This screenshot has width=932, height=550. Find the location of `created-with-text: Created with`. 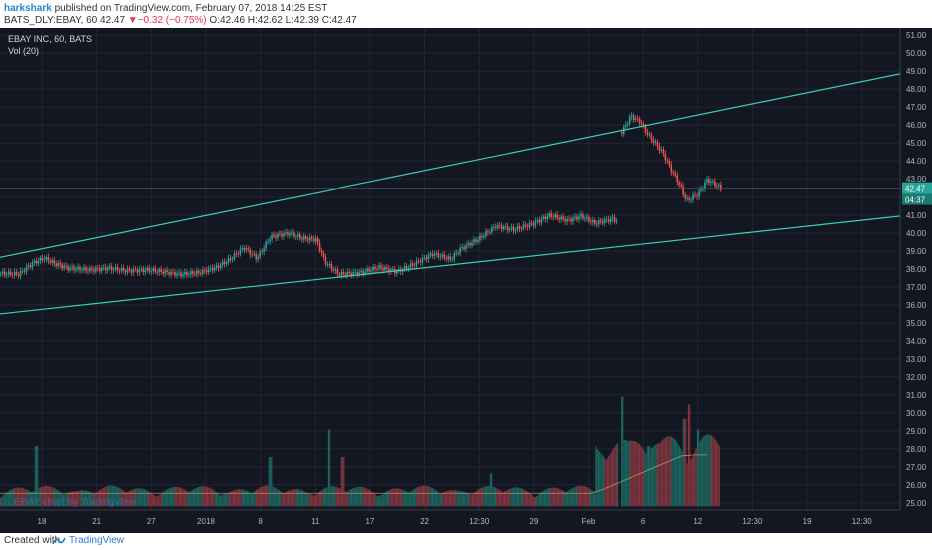

created-with-text: Created with is located at coordinates (32, 540).